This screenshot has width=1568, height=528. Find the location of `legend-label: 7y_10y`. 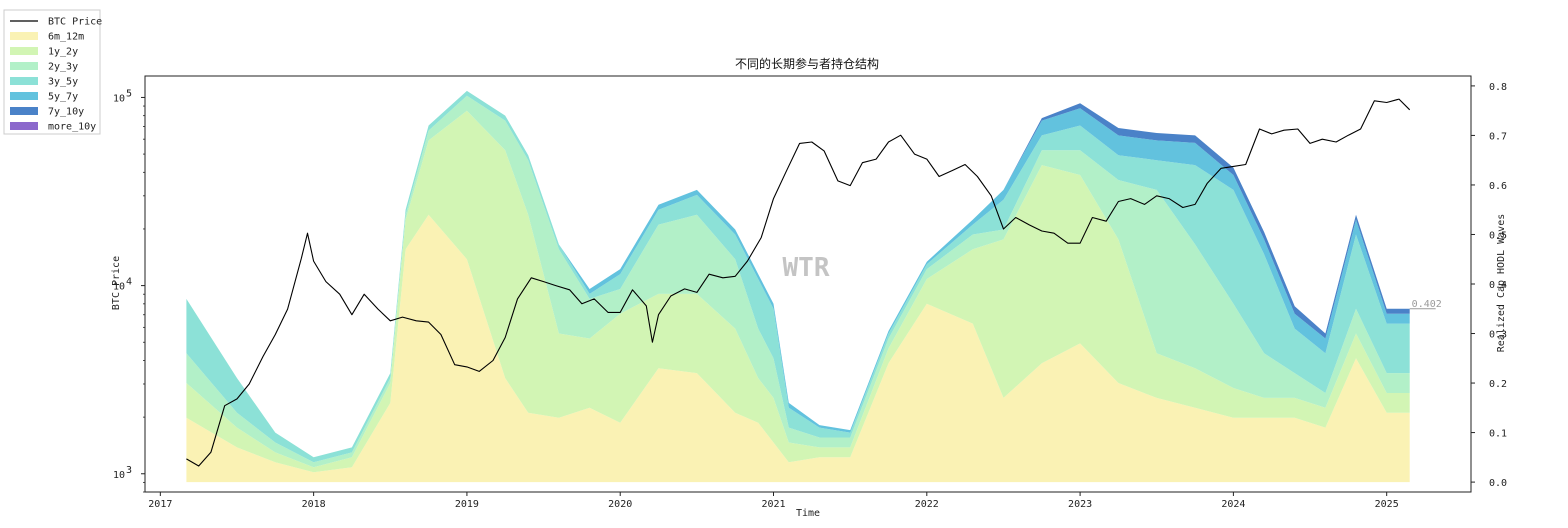

legend-label: 7y_10y is located at coordinates (66, 112).